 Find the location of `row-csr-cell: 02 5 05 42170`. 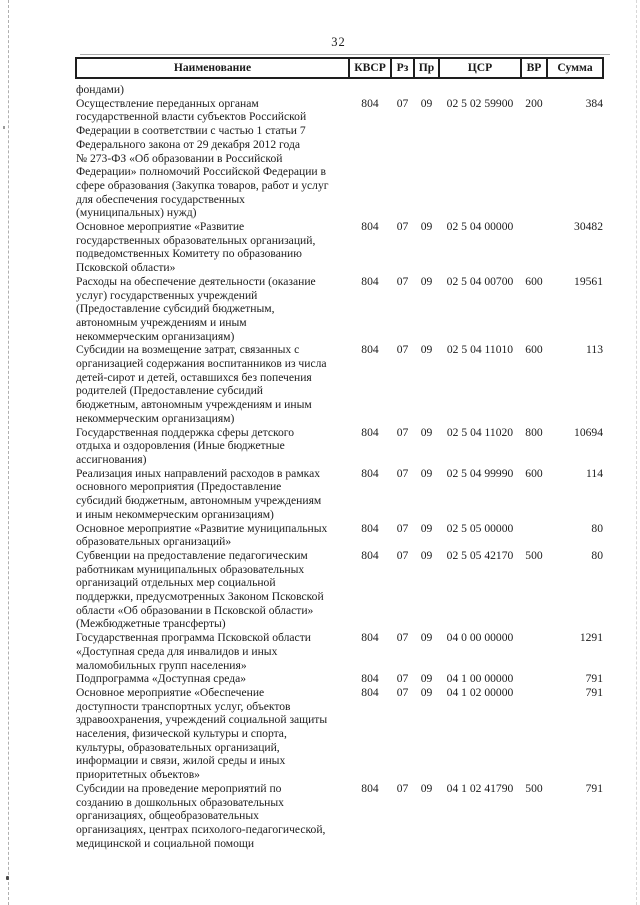

row-csr-cell: 02 5 05 42170 is located at coordinates (480, 555).